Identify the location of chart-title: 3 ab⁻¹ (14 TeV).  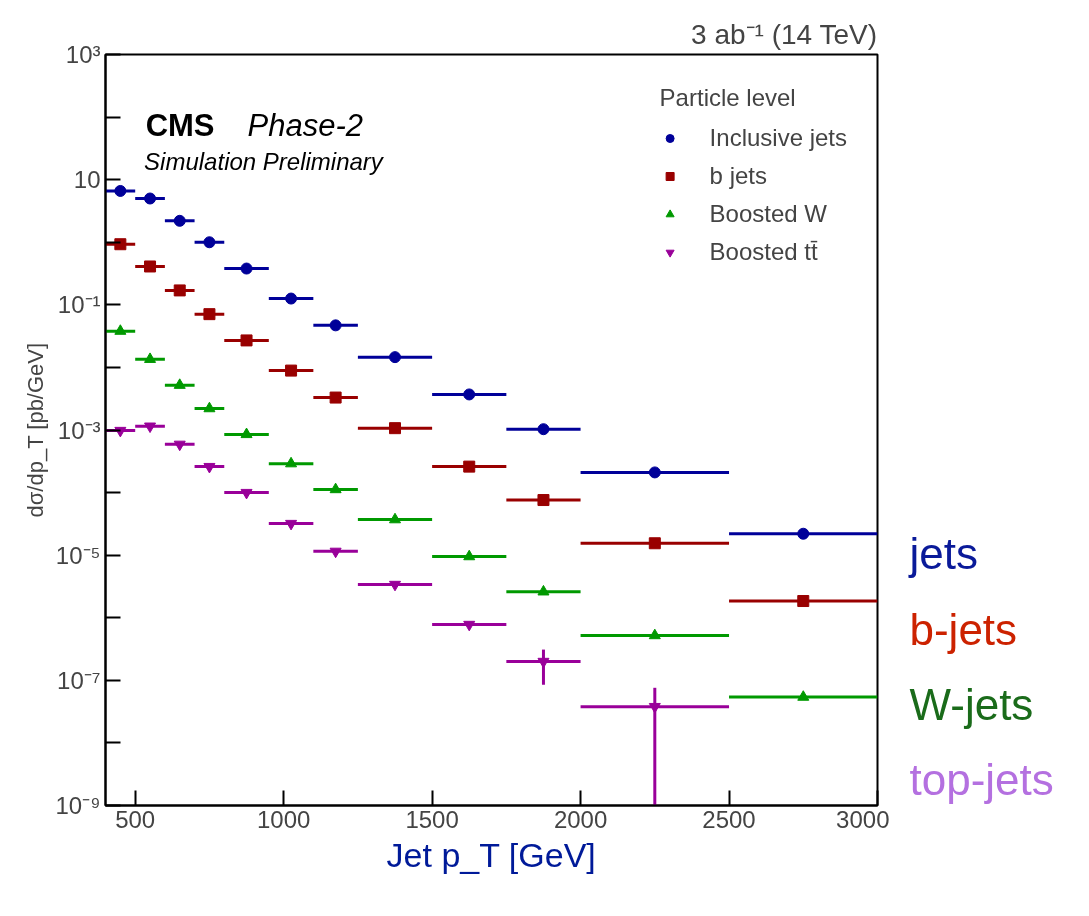
(784, 34).